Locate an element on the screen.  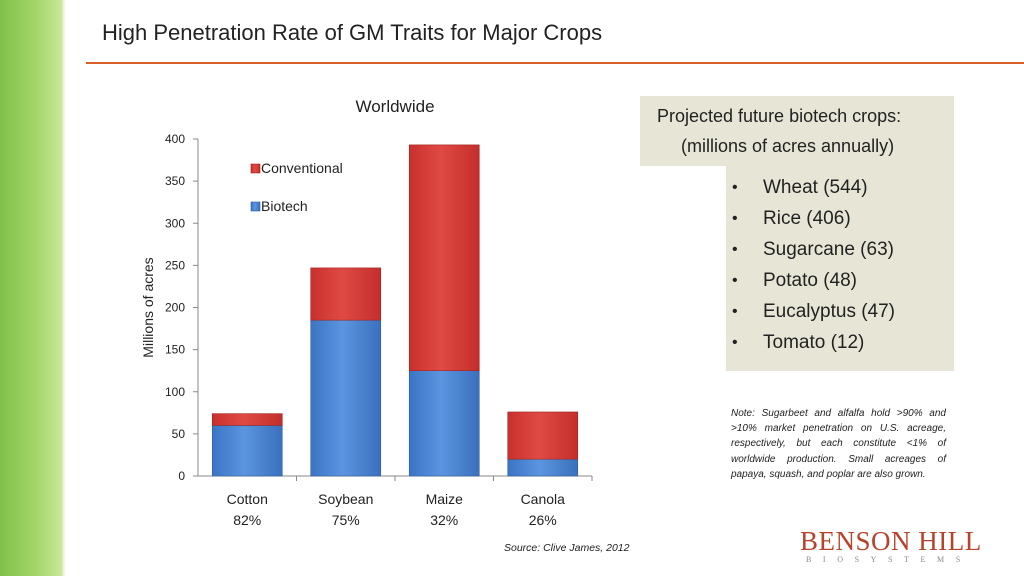
company-logo: BENSON HILL BIOSYSTEMS is located at coordinates (902, 545).